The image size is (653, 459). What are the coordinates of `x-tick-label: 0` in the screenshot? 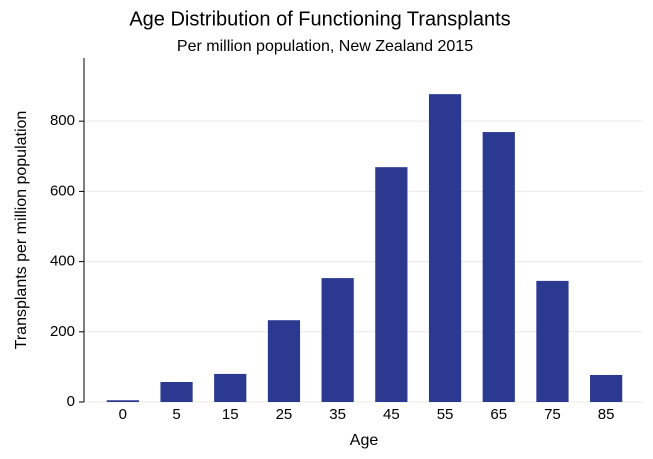 It's located at (123, 414).